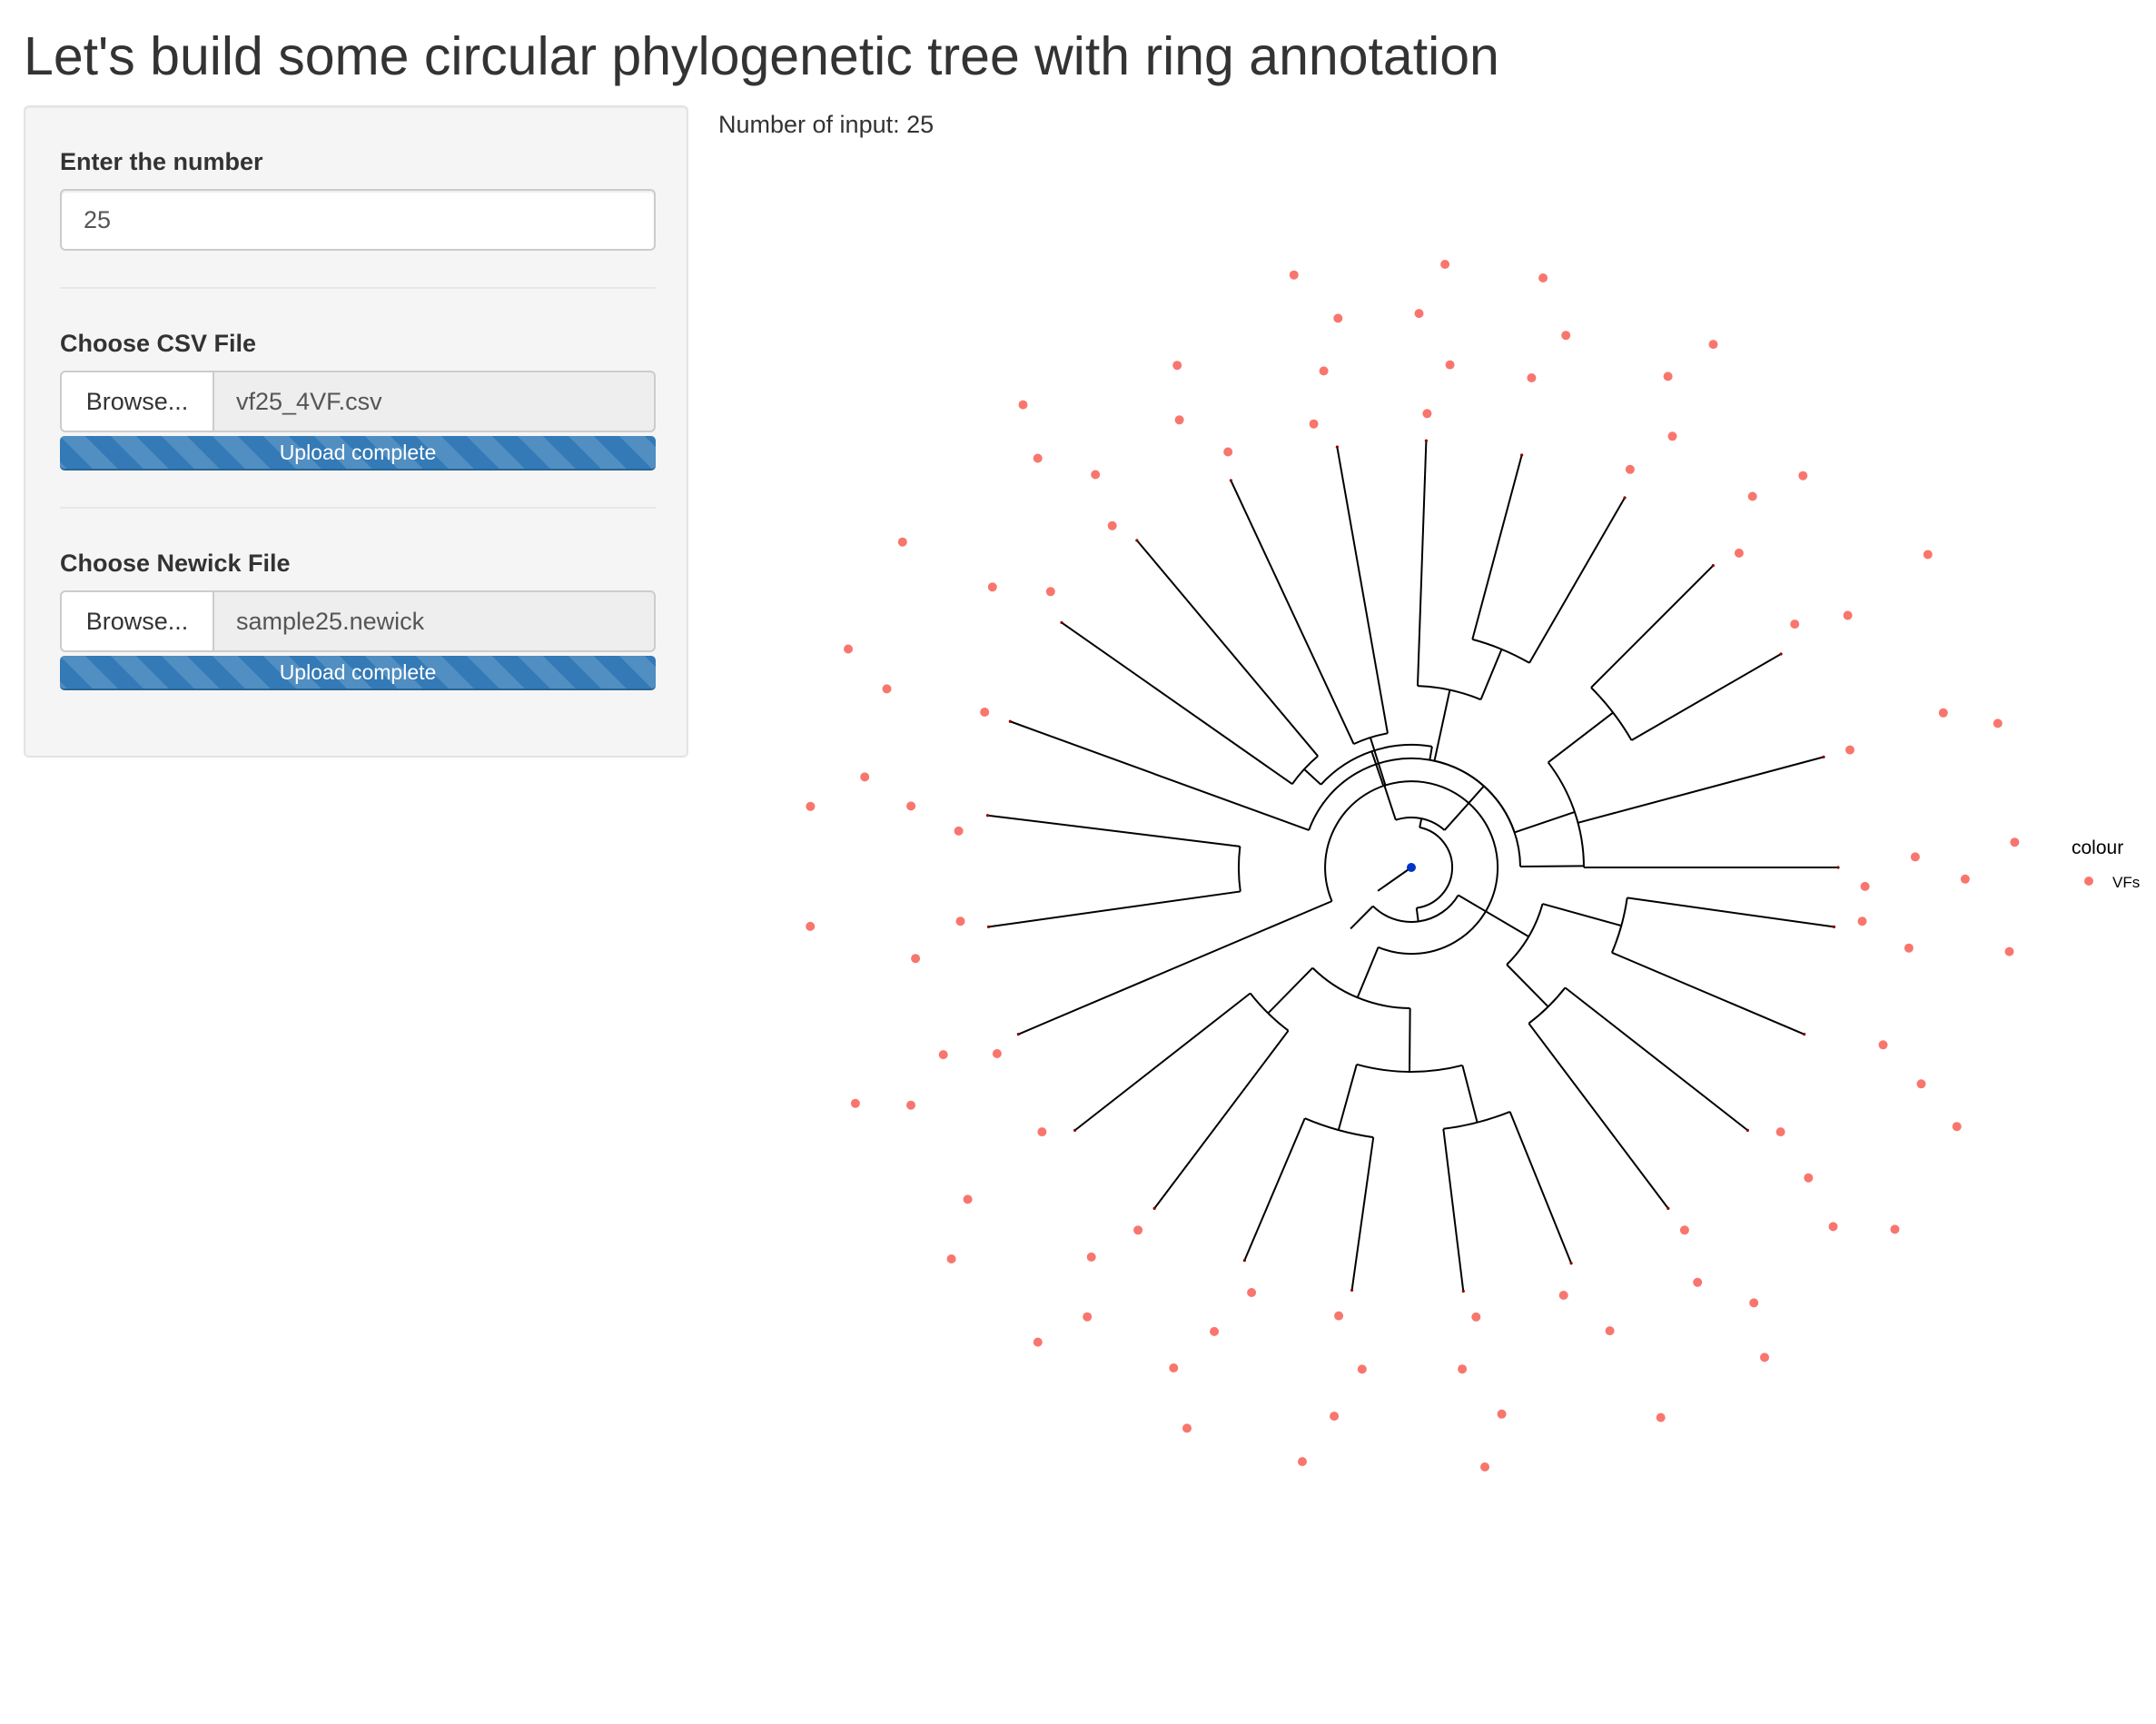 The height and width of the screenshot is (1724, 2156). I want to click on legend-key-point, so click(2088, 882).